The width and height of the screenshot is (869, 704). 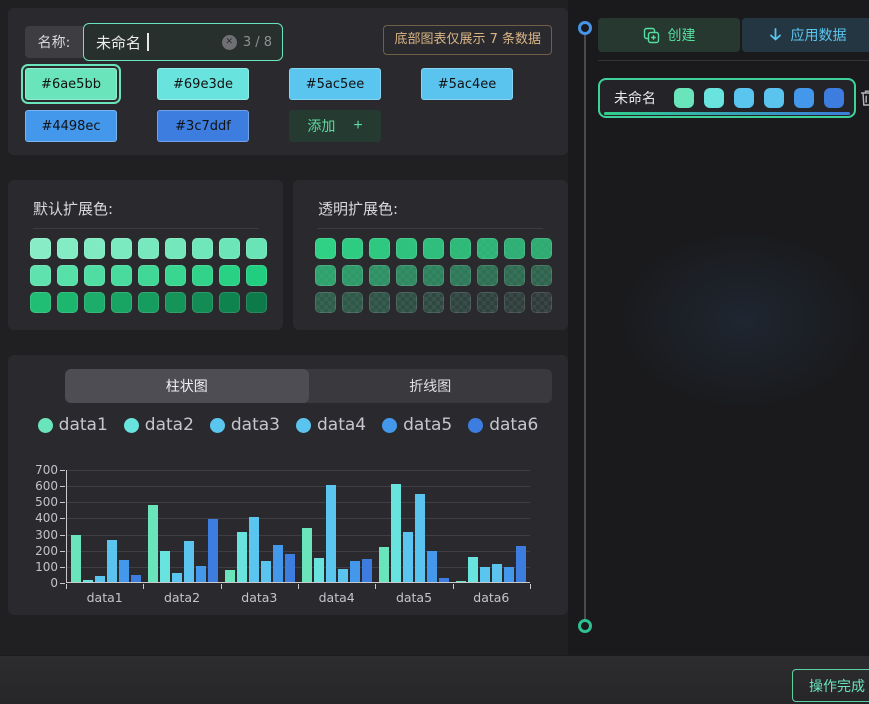 What do you see at coordinates (491, 597) in the screenshot?
I see `x-axis-category-label: data6` at bounding box center [491, 597].